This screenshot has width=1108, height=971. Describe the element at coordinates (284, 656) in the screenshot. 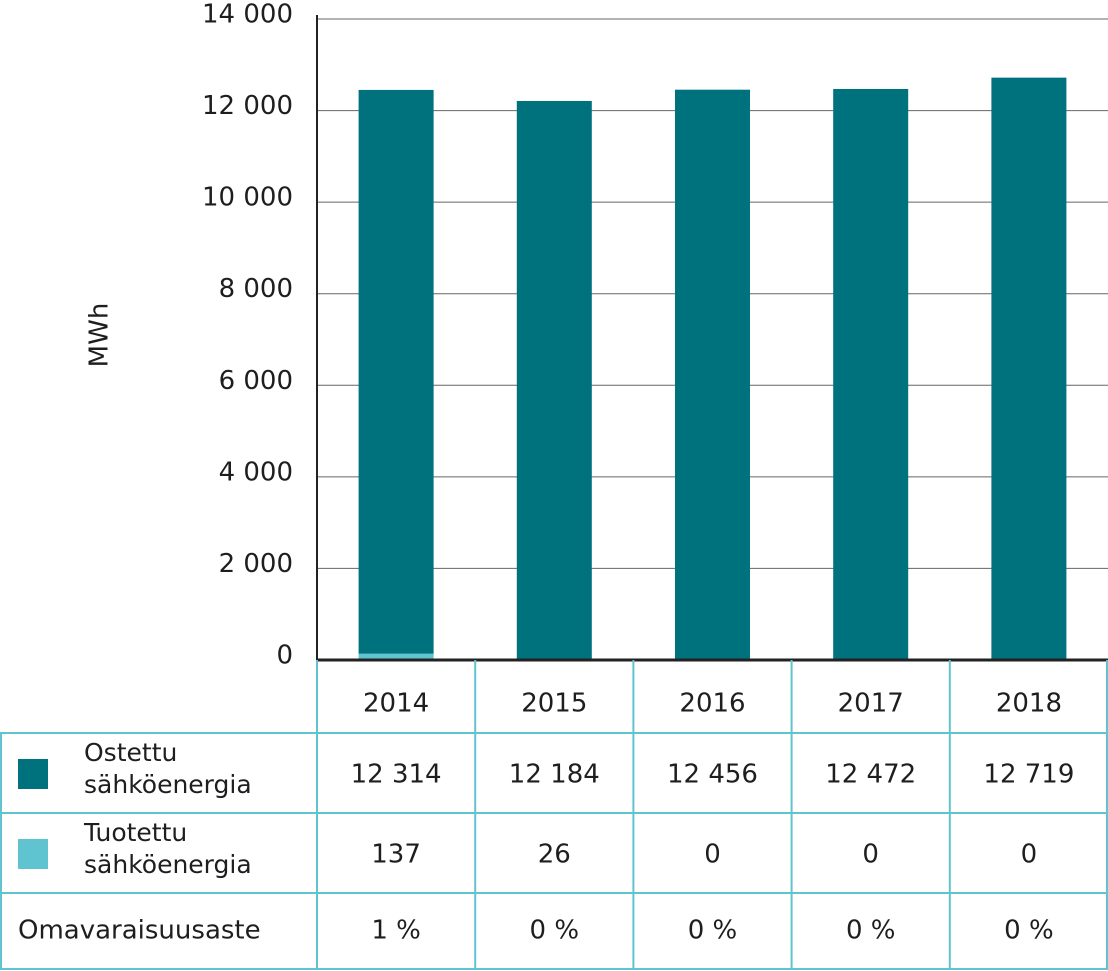

I see `y-tick-label: 0` at that location.